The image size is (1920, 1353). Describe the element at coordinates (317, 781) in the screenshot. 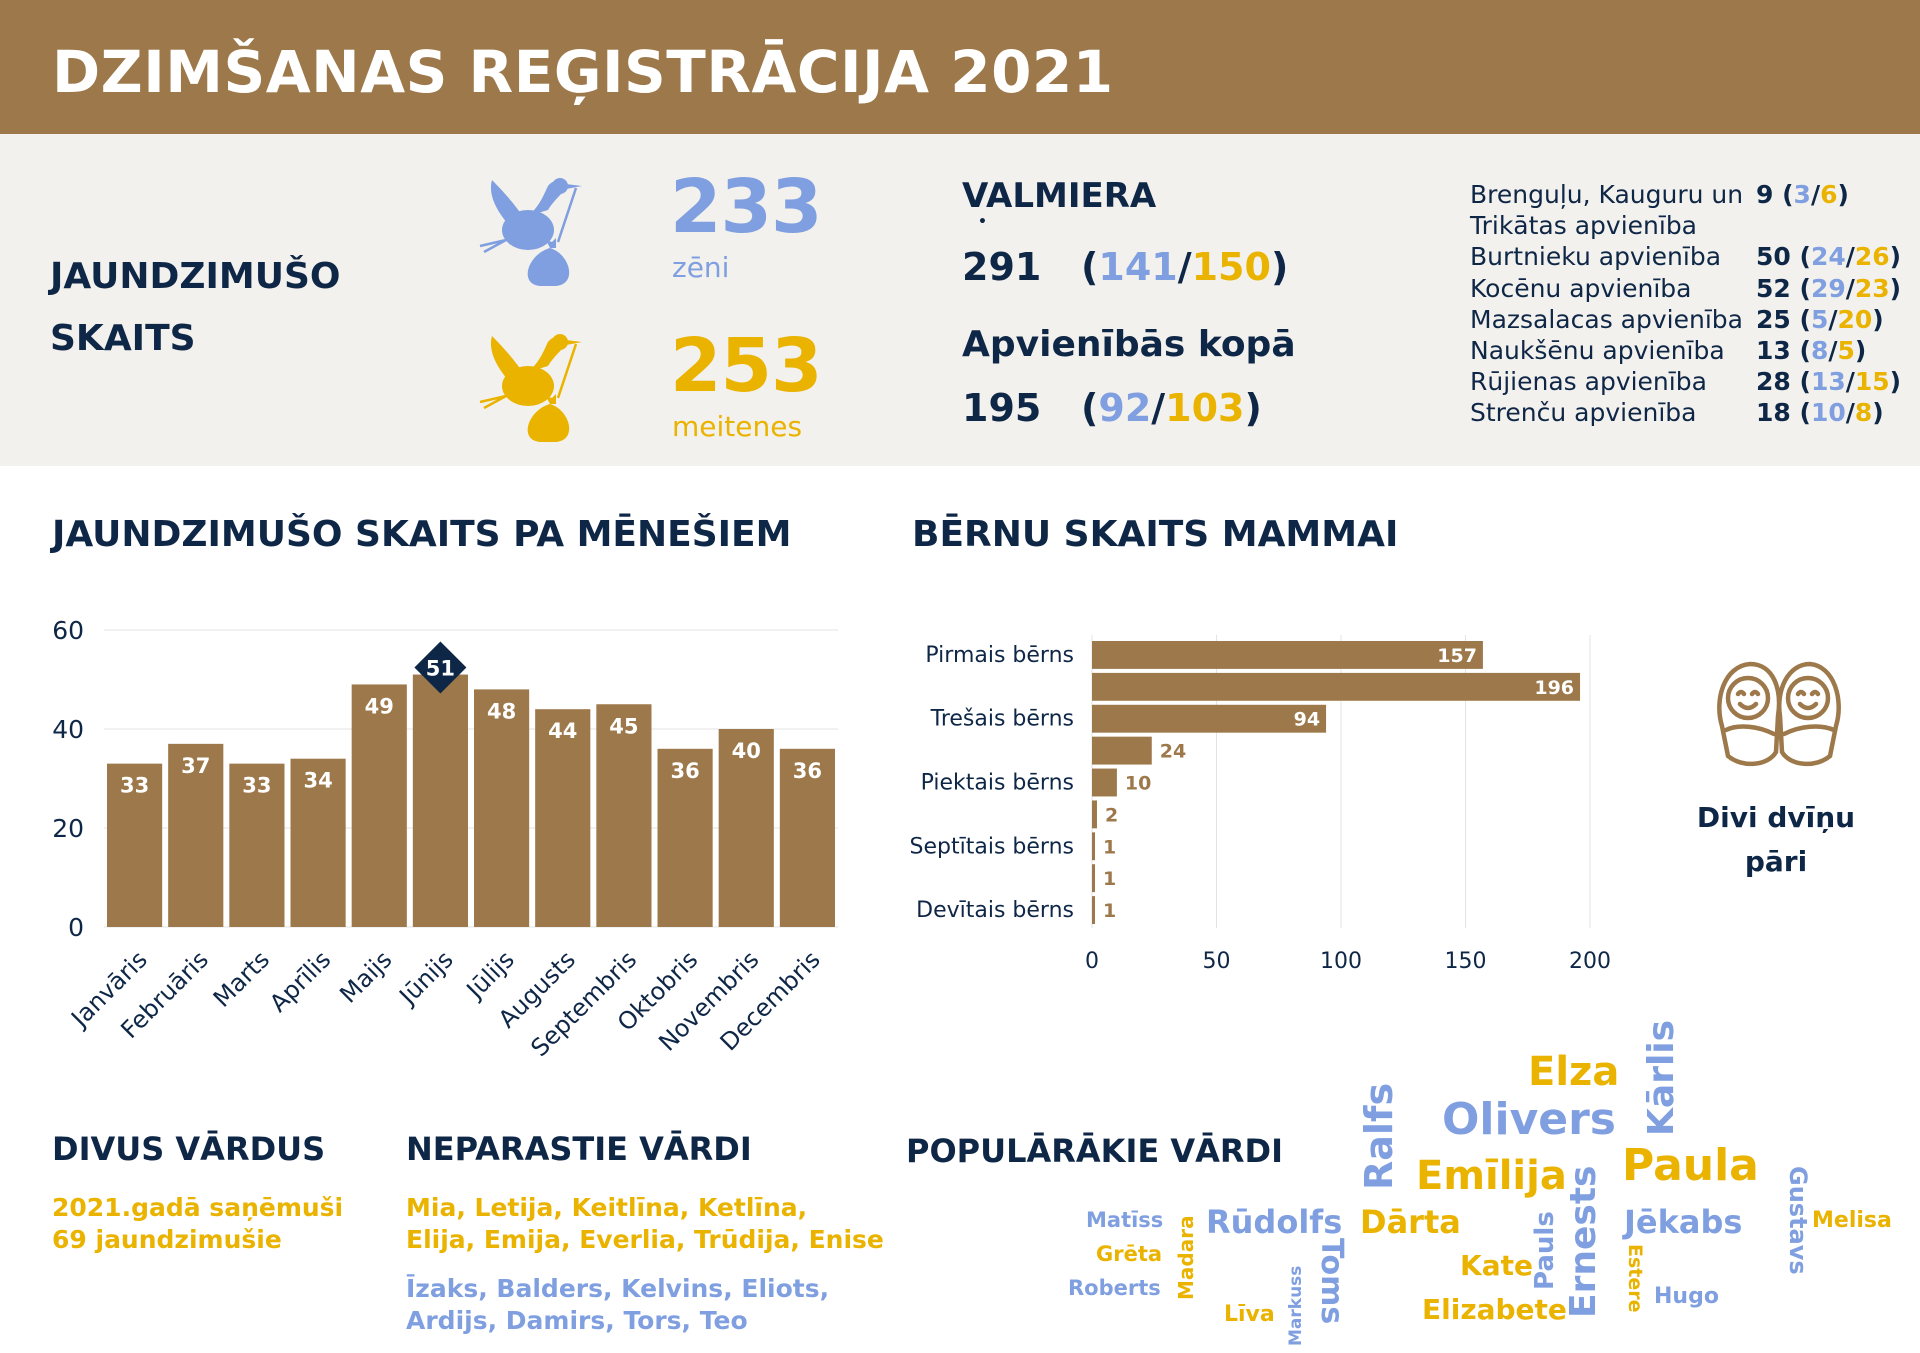

I see `data-label: 34` at that location.